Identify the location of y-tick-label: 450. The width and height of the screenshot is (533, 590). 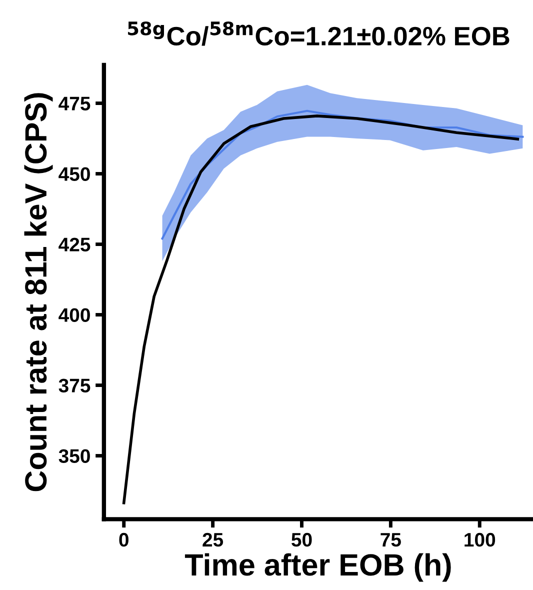
(74, 174).